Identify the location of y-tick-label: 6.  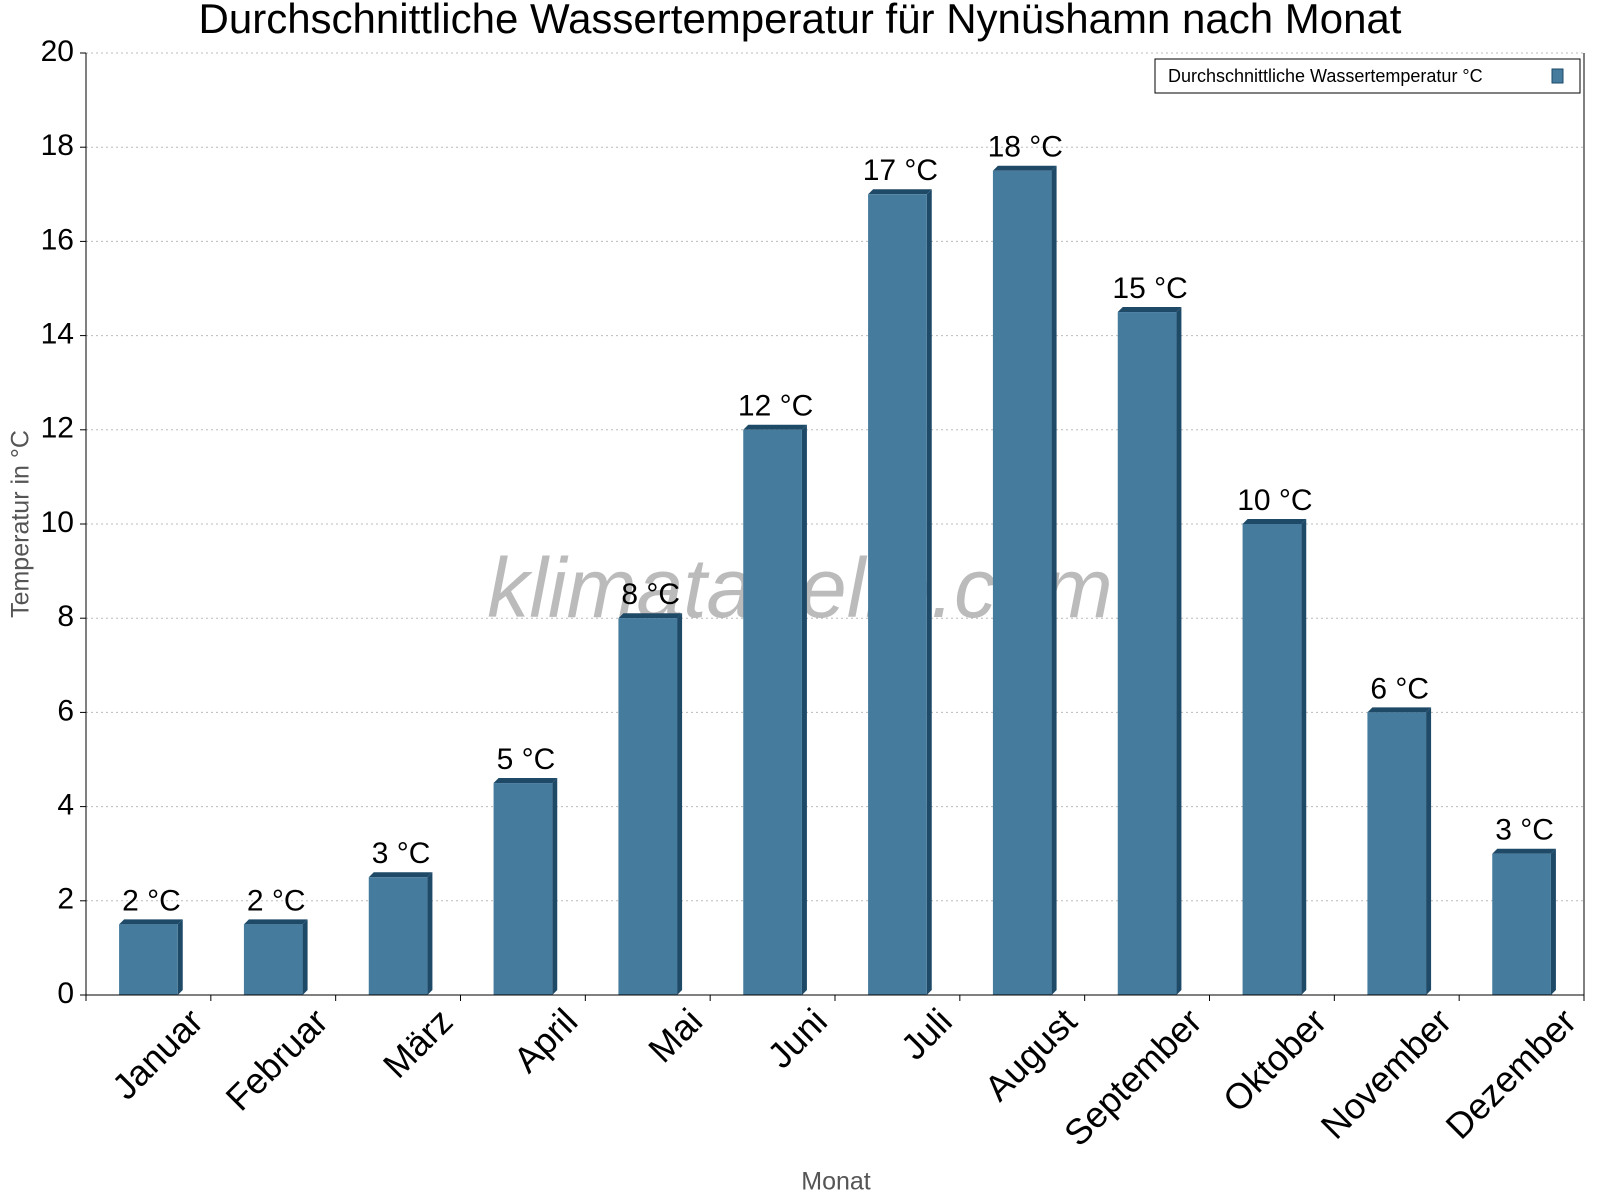
(65, 710).